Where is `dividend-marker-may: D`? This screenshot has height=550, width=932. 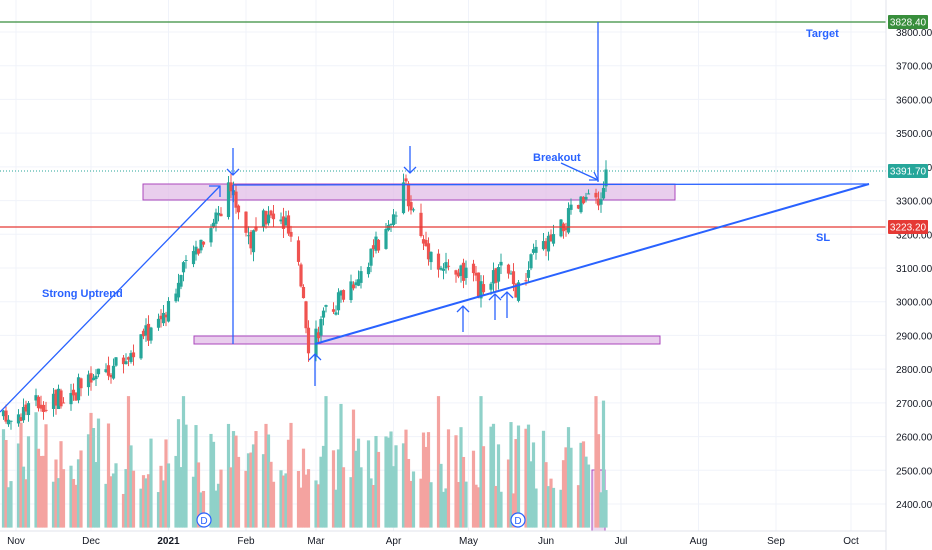
dividend-marker-may: D is located at coordinates (518, 520).